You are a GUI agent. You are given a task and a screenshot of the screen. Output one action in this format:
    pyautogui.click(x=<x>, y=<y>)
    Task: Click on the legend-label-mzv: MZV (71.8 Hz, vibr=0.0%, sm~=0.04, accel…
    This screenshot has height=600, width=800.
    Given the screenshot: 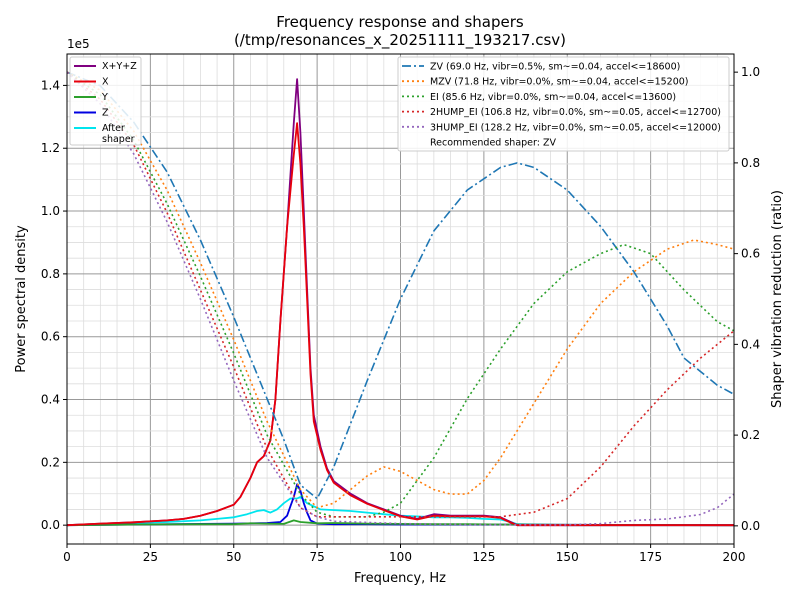 What is the action you would take?
    pyautogui.click(x=559, y=82)
    